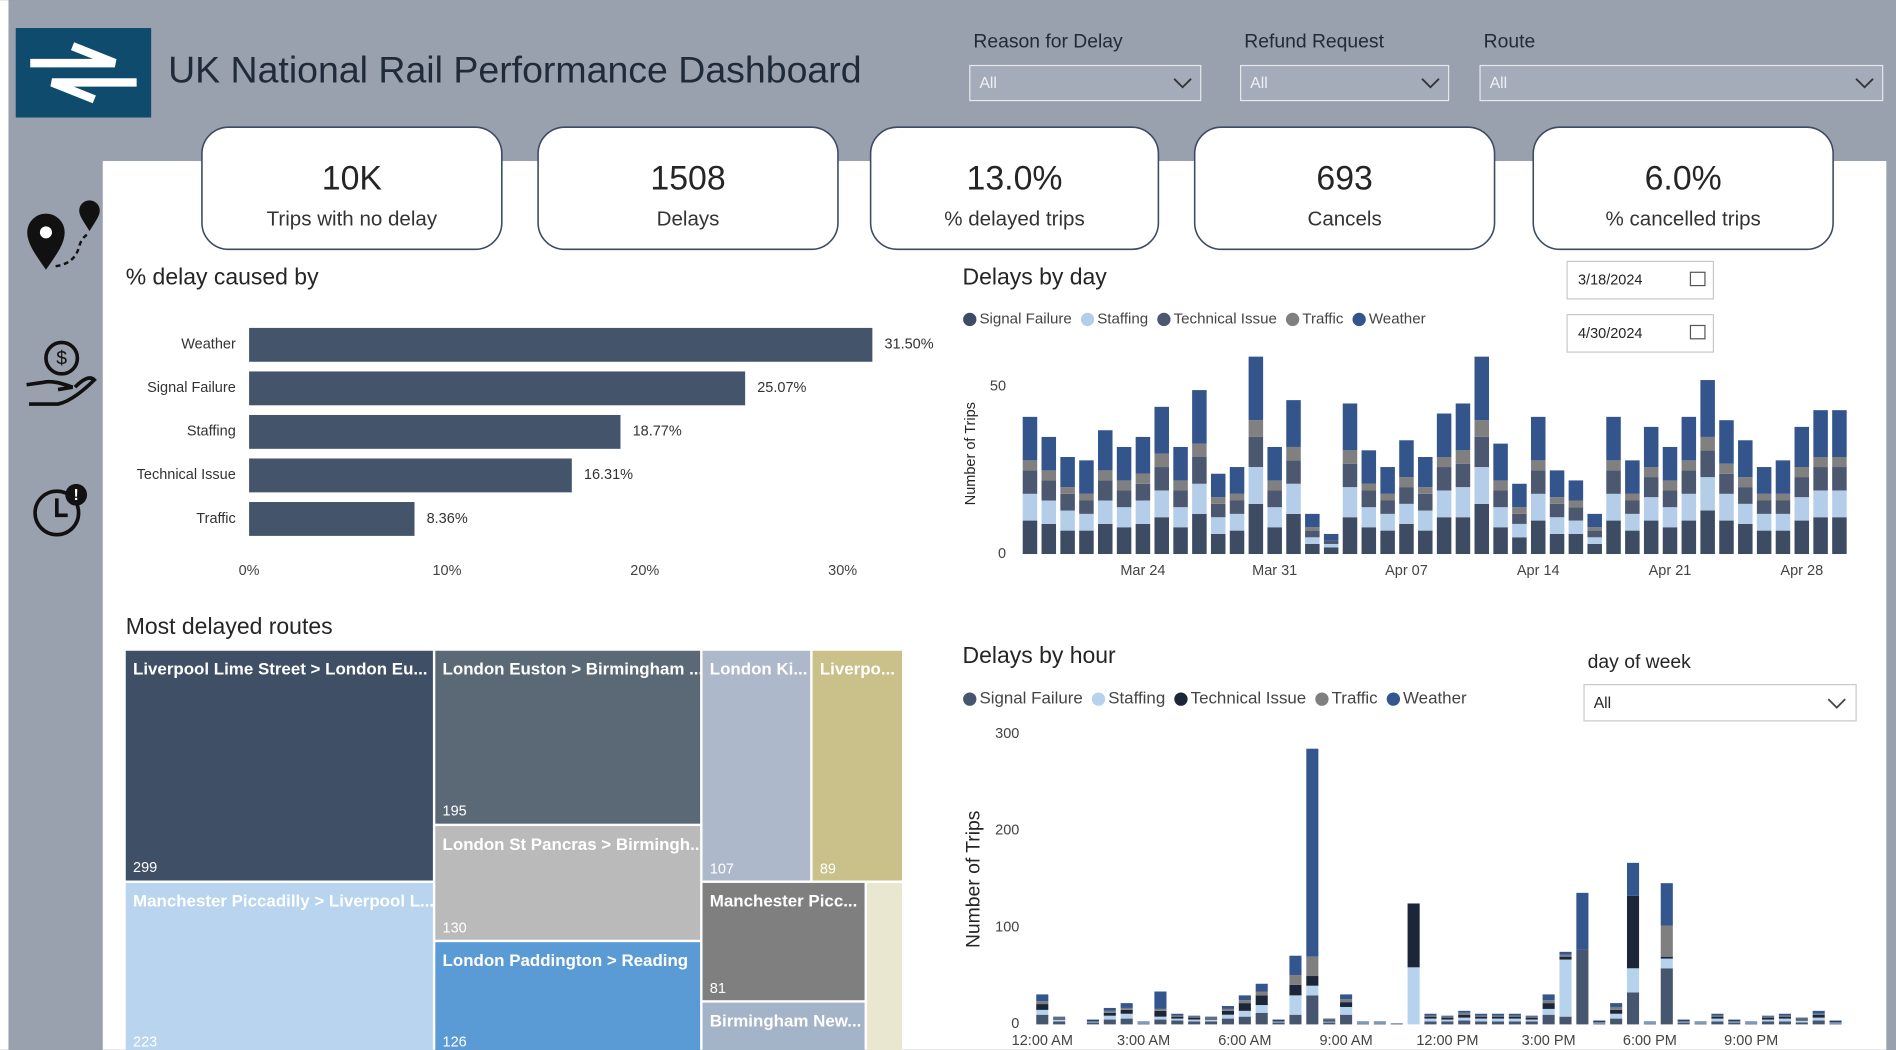 The width and height of the screenshot is (1896, 1050). I want to click on route-icon, so click(63, 235).